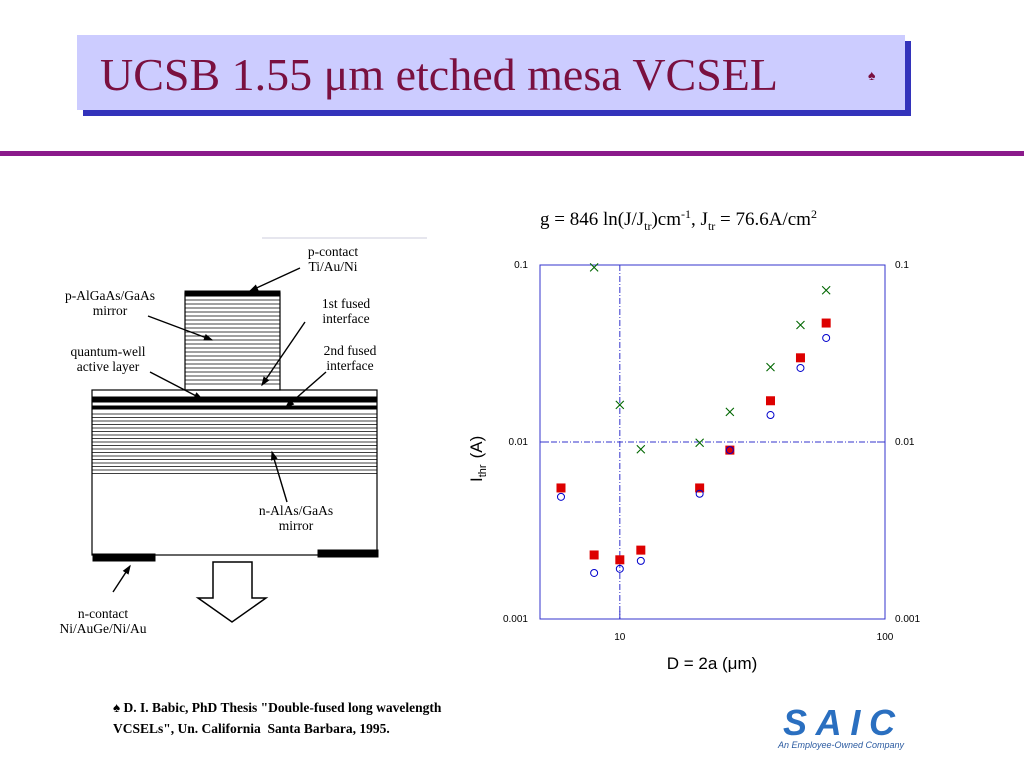  Describe the element at coordinates (103, 613) in the screenshot. I see `diagram-label: n-contact` at that location.